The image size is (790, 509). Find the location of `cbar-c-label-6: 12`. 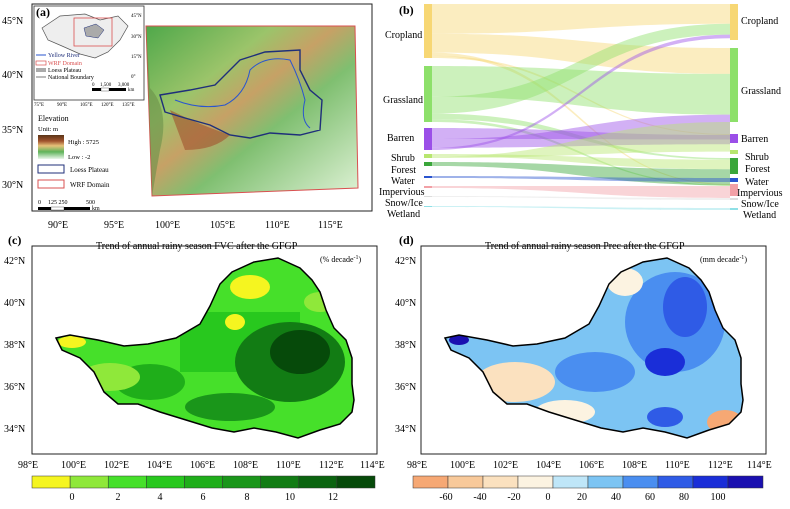

cbar-c-label-6: 12 is located at coordinates (333, 497).